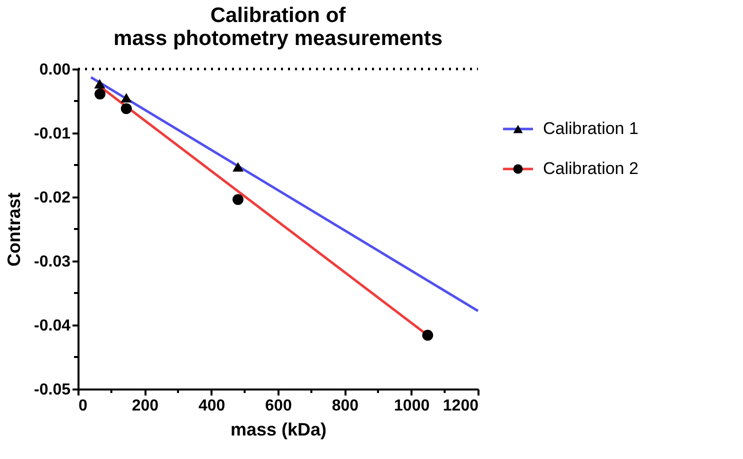  Describe the element at coordinates (52, 326) in the screenshot. I see `y-tick-label: -0.04` at that location.